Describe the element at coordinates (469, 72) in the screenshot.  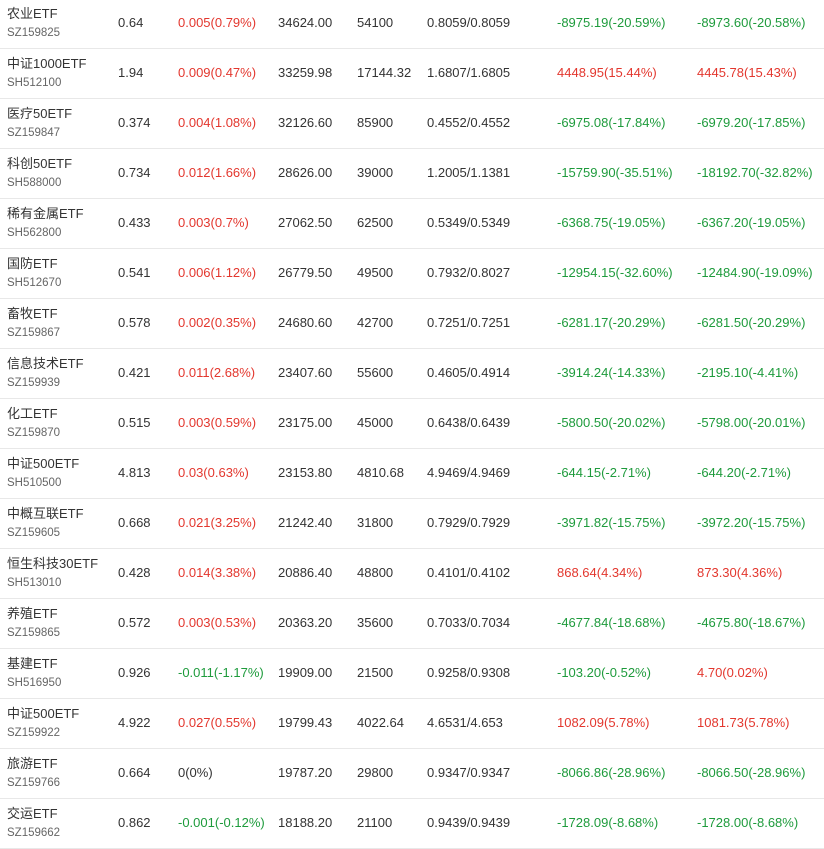
I see `cost-price: 1.6807/1.6805` at that location.